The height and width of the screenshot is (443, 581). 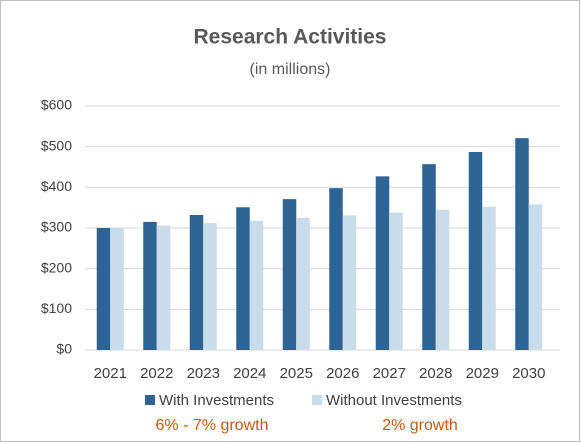 What do you see at coordinates (249, 373) in the screenshot?
I see `x-tick-label: 2024` at bounding box center [249, 373].